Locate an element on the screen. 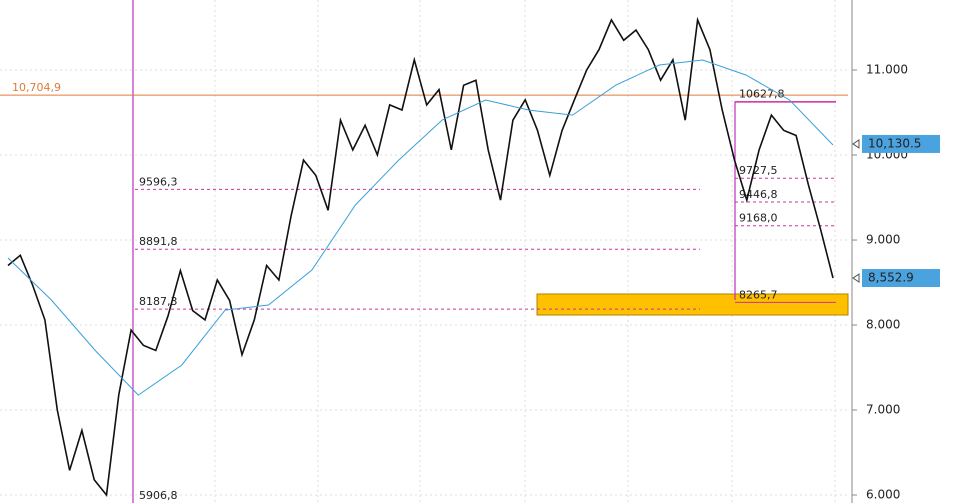  level-label: 9168,0 is located at coordinates (758, 218).